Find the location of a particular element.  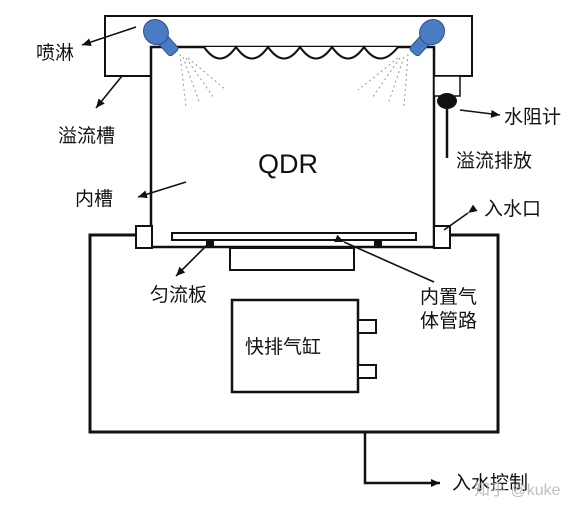

qdr-title: QDR is located at coordinates (288, 164).